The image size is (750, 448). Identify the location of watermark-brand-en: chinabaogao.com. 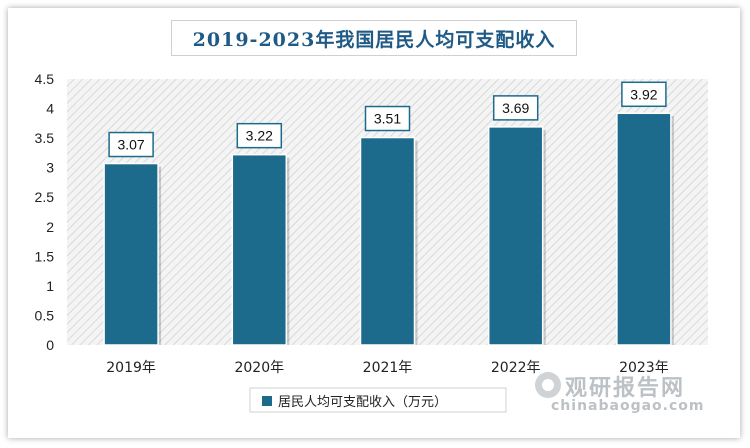
(628, 406).